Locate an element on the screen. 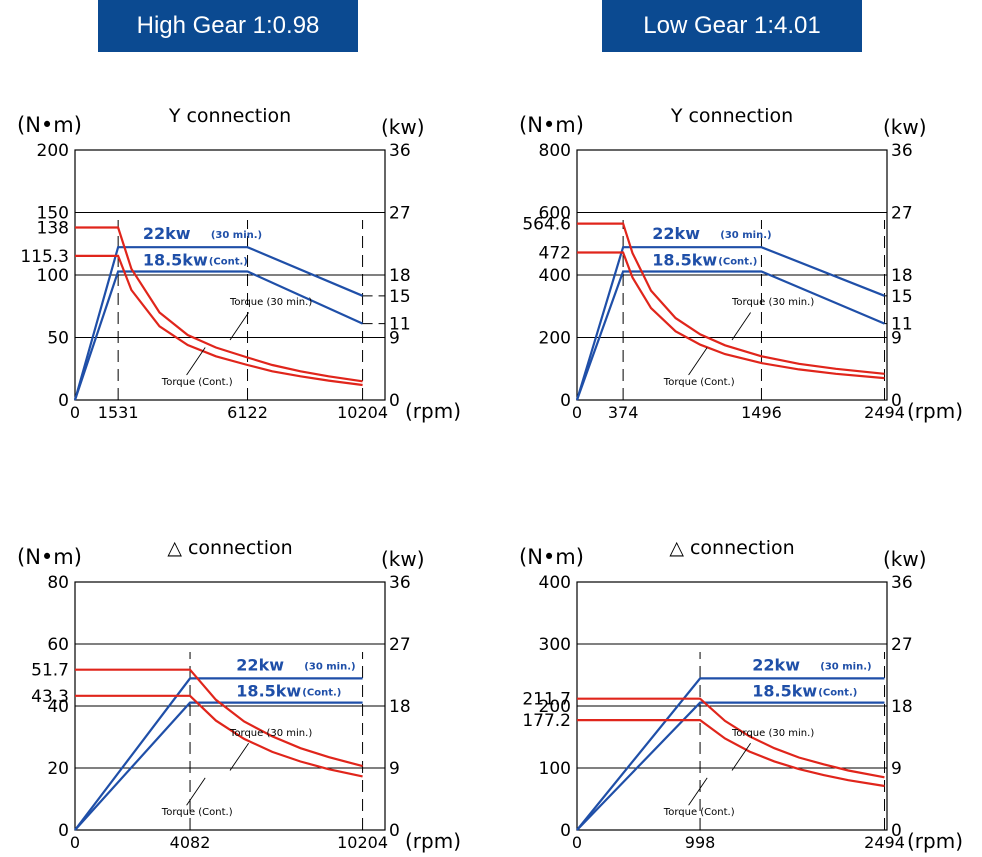 Image resolution: width=982 pixels, height=857 pixels. torque-tick-label: 150 is located at coordinates (53, 214).